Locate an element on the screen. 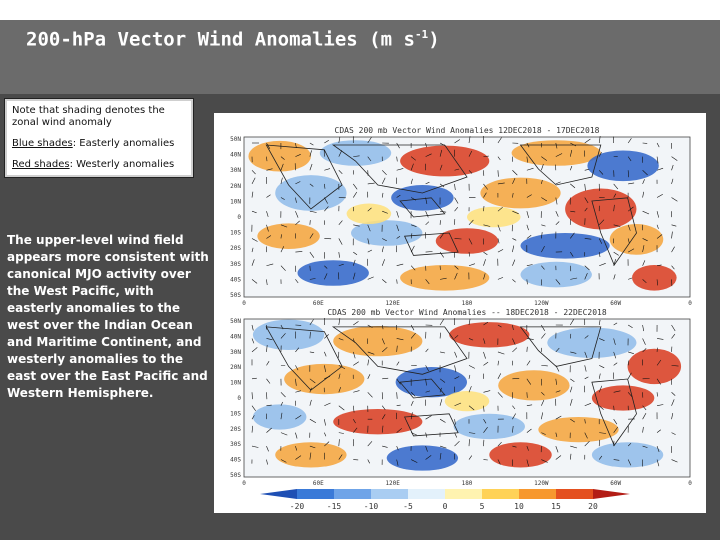 The height and width of the screenshot is (540, 720). lon-label-1-4: 120W is located at coordinates (541, 303).